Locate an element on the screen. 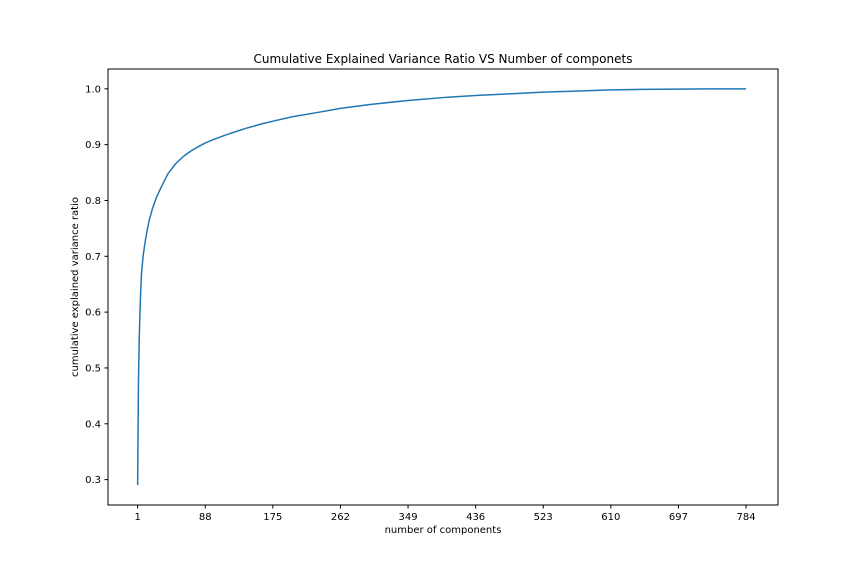 The image size is (864, 576). x-tick-label: 523 is located at coordinates (543, 517).